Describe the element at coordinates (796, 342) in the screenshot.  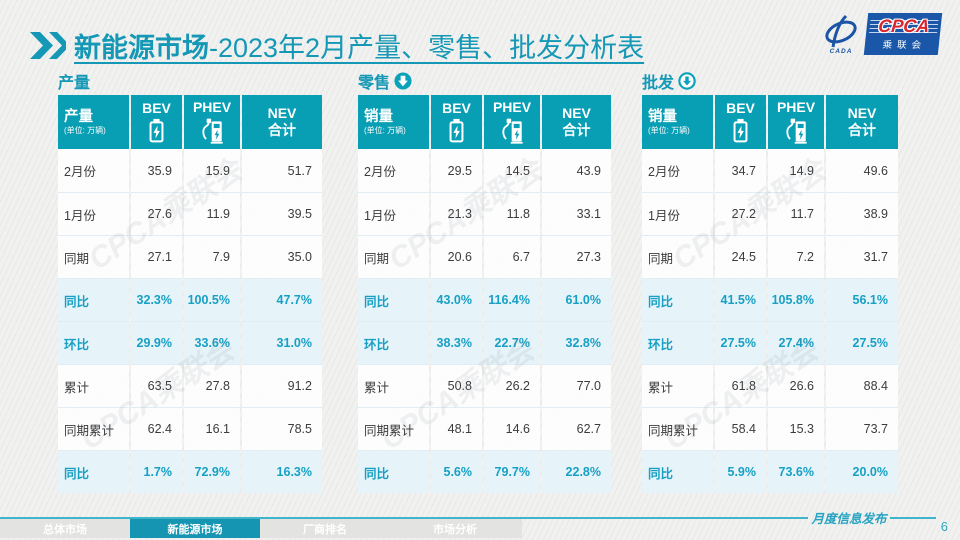
I see `cell-phev-value: 27.4%` at that location.